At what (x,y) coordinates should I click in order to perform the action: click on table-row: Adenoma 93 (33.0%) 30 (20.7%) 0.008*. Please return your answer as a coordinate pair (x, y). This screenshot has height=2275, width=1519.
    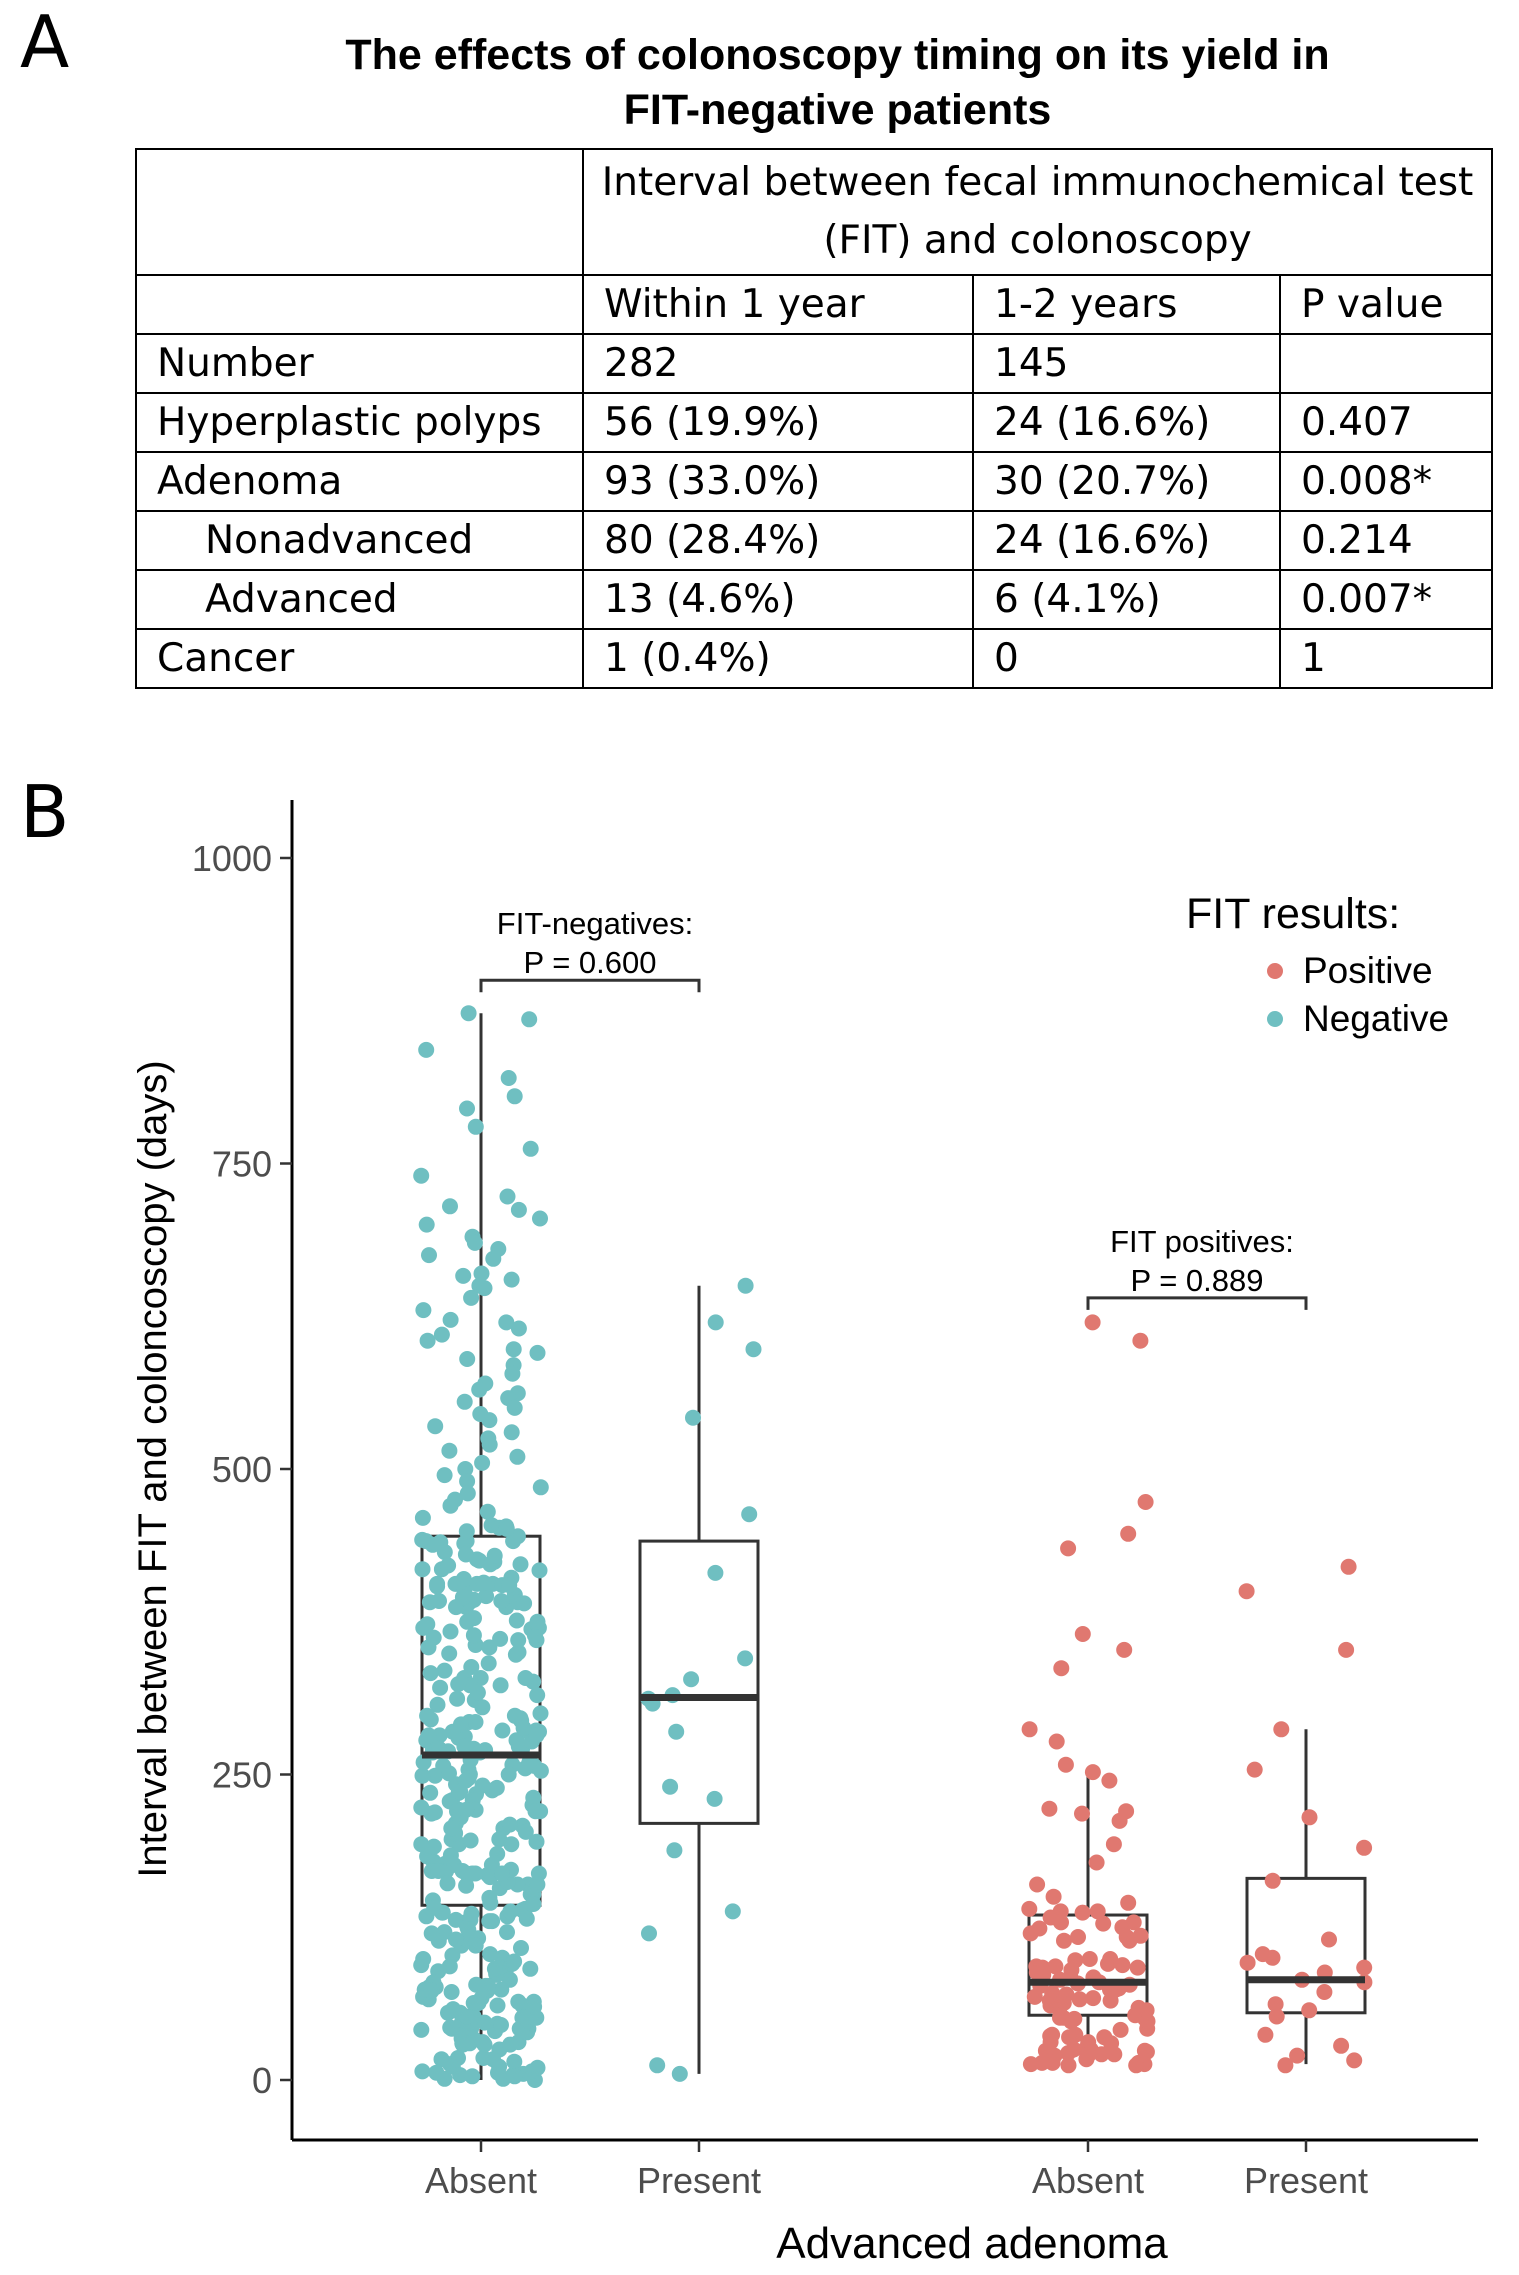
    Looking at the image, I should click on (814, 481).